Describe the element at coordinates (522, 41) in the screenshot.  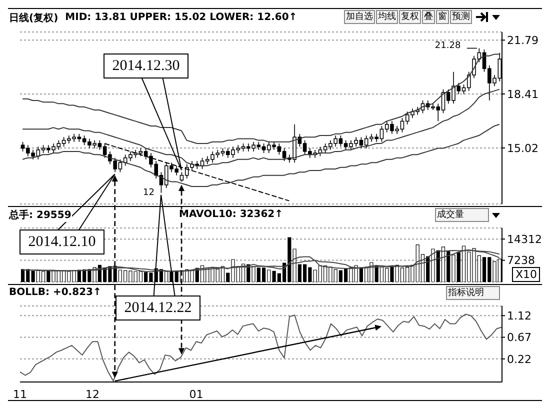
I see `y-tick-label: 21.79` at that location.